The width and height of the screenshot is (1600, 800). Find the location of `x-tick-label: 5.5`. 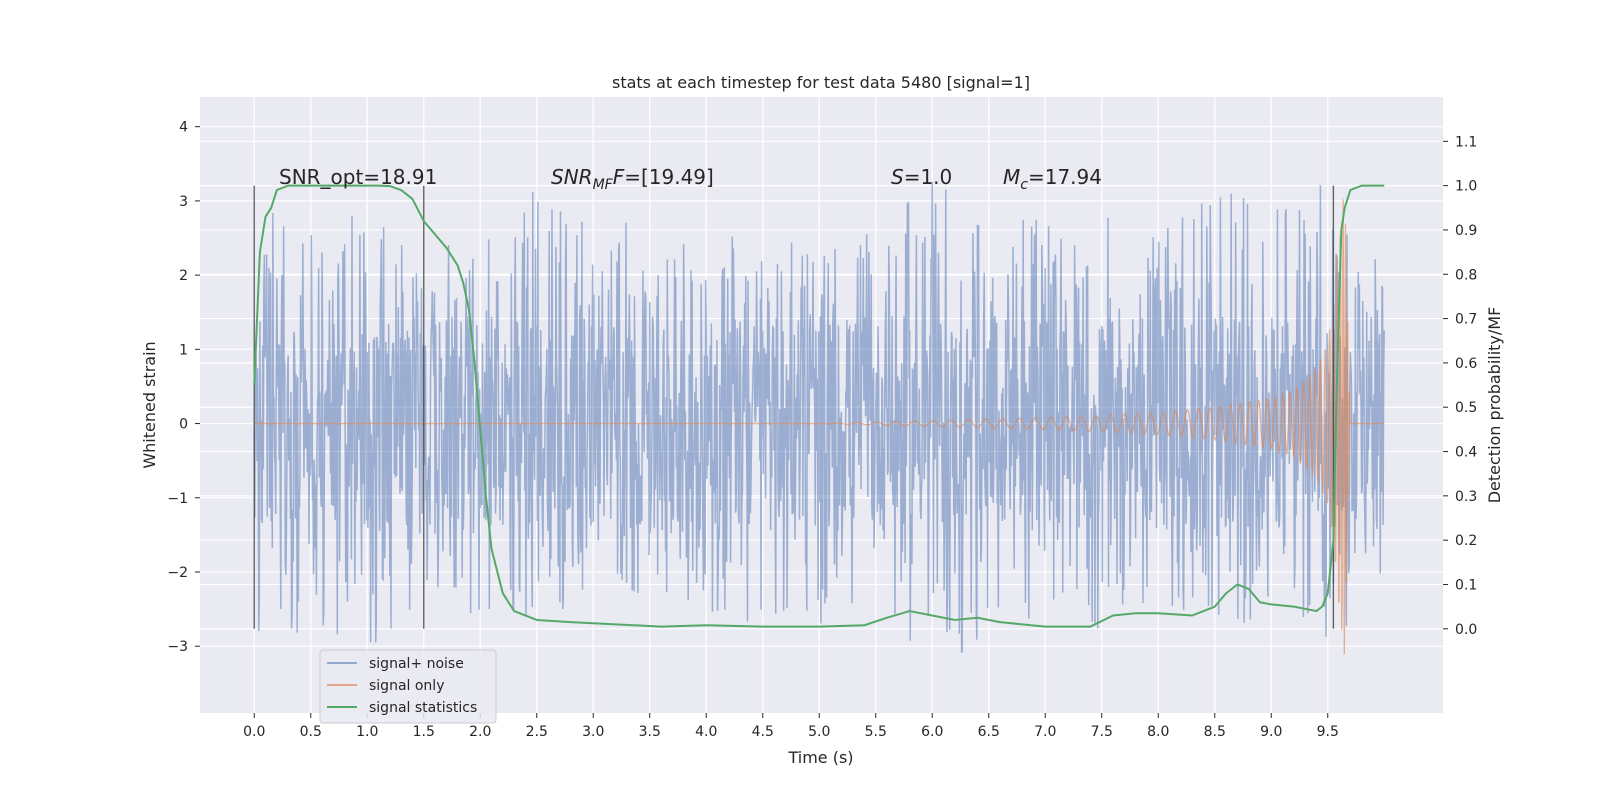

x-tick-label: 5.5 is located at coordinates (876, 732).